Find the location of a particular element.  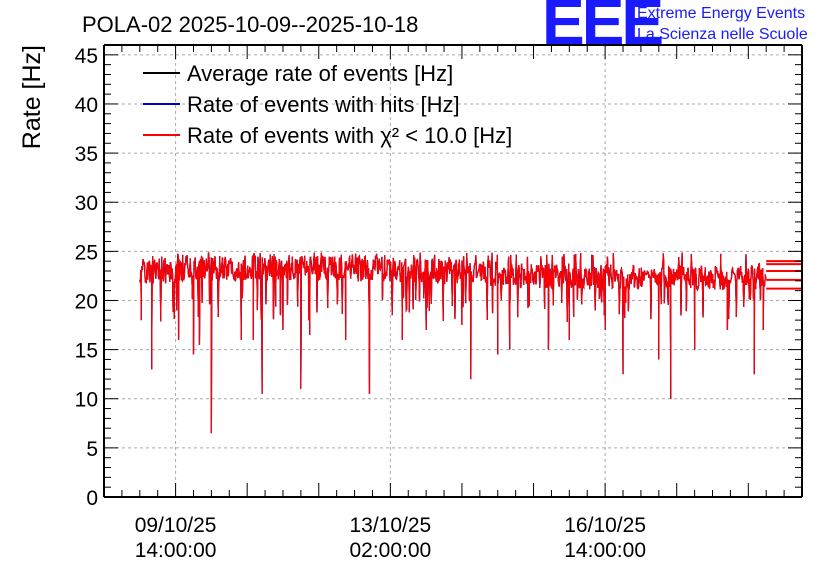

y-tick-label: 40 is located at coordinates (86, 105).